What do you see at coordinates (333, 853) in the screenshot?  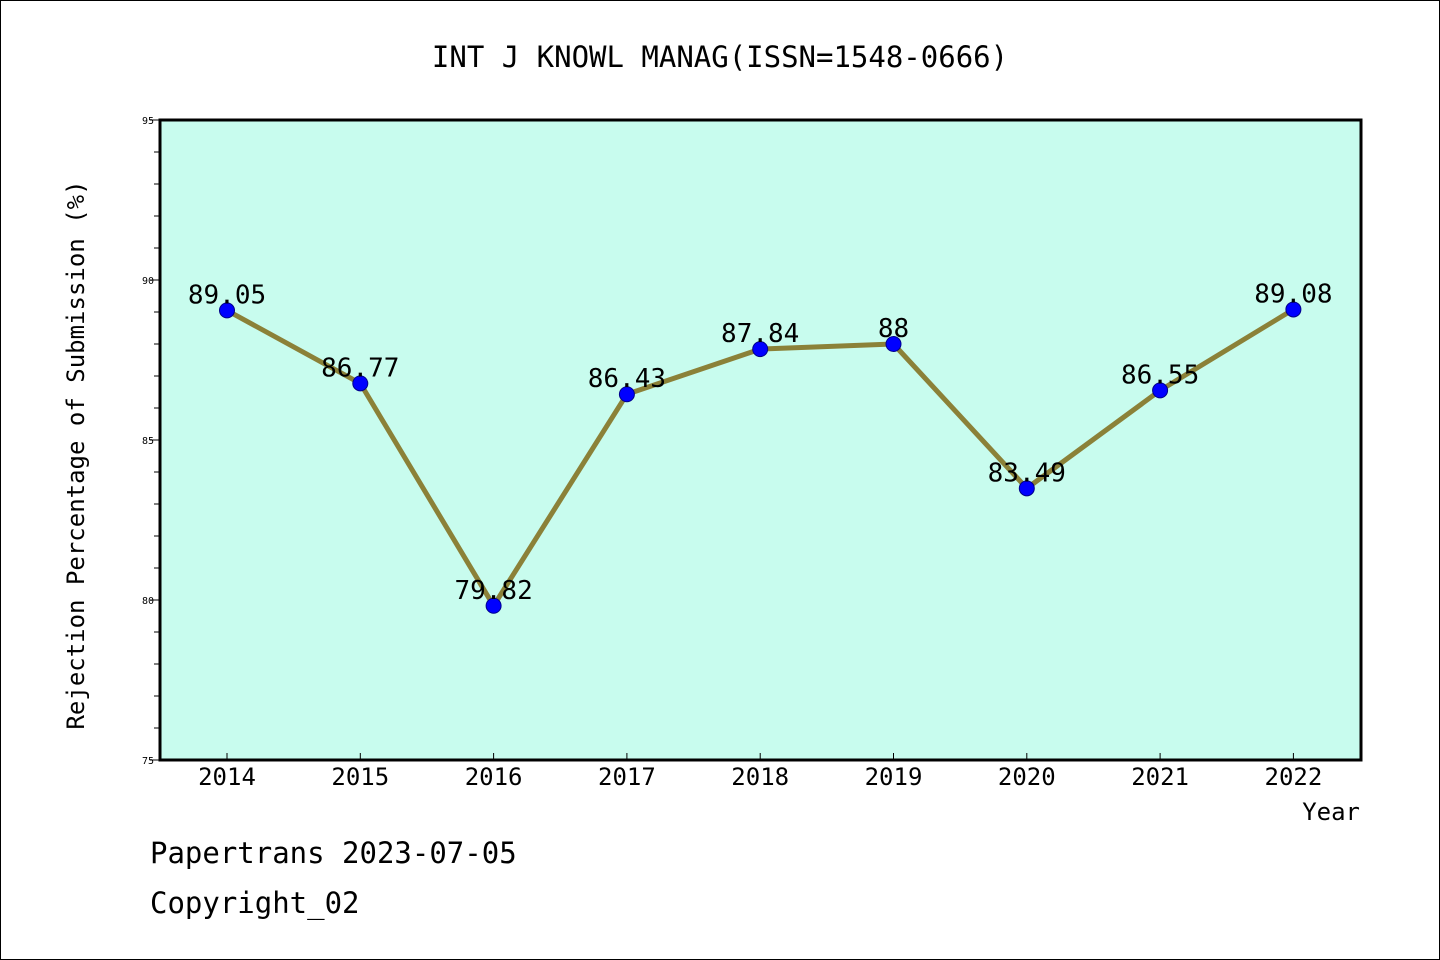 I see `footer-source: Papertrans 2023-07-05` at bounding box center [333, 853].